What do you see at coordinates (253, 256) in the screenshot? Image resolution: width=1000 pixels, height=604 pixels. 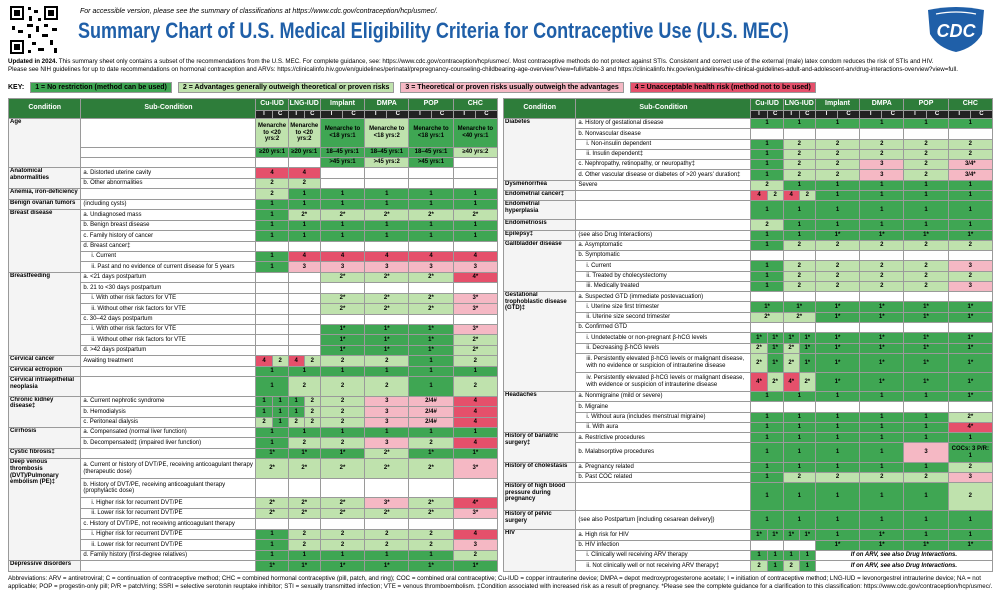 I see `row: i. Current 1 4 4 4 4 4` at bounding box center [253, 256].